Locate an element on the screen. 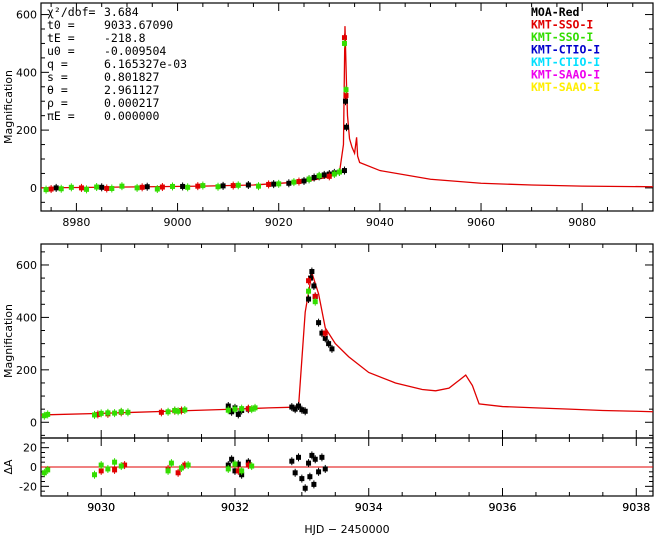 This screenshot has width=656, height=542. zoom-points is located at coordinates (188, 343).